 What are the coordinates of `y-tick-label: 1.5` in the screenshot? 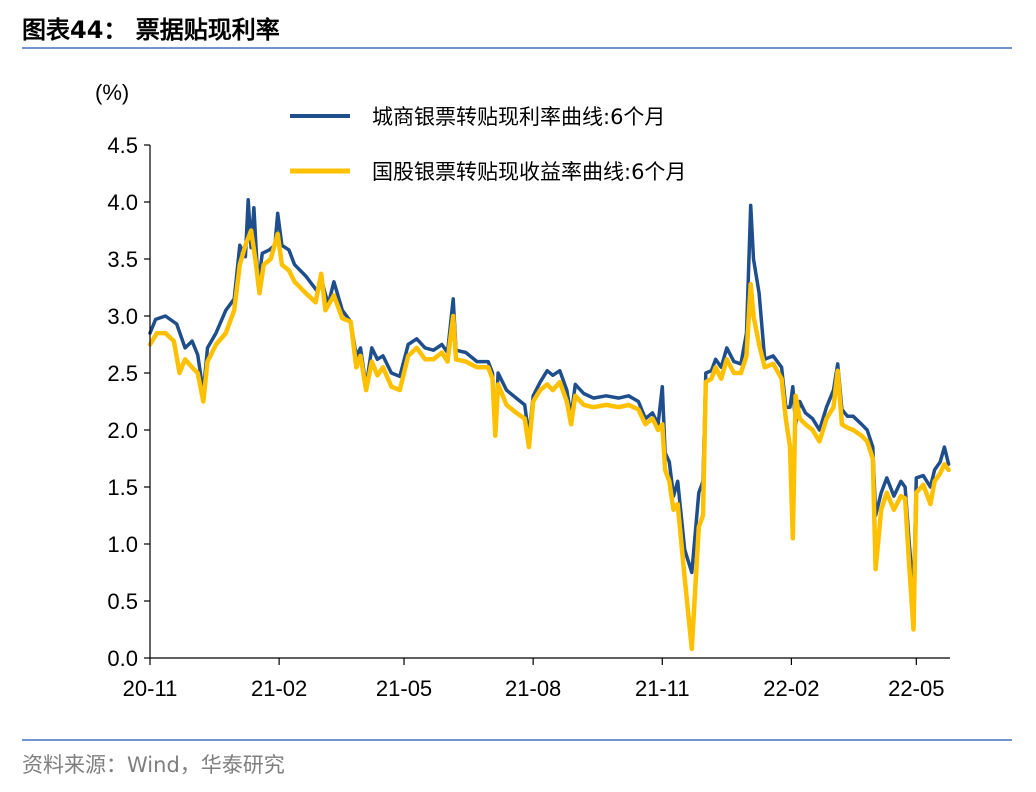 It's located at (122, 487).